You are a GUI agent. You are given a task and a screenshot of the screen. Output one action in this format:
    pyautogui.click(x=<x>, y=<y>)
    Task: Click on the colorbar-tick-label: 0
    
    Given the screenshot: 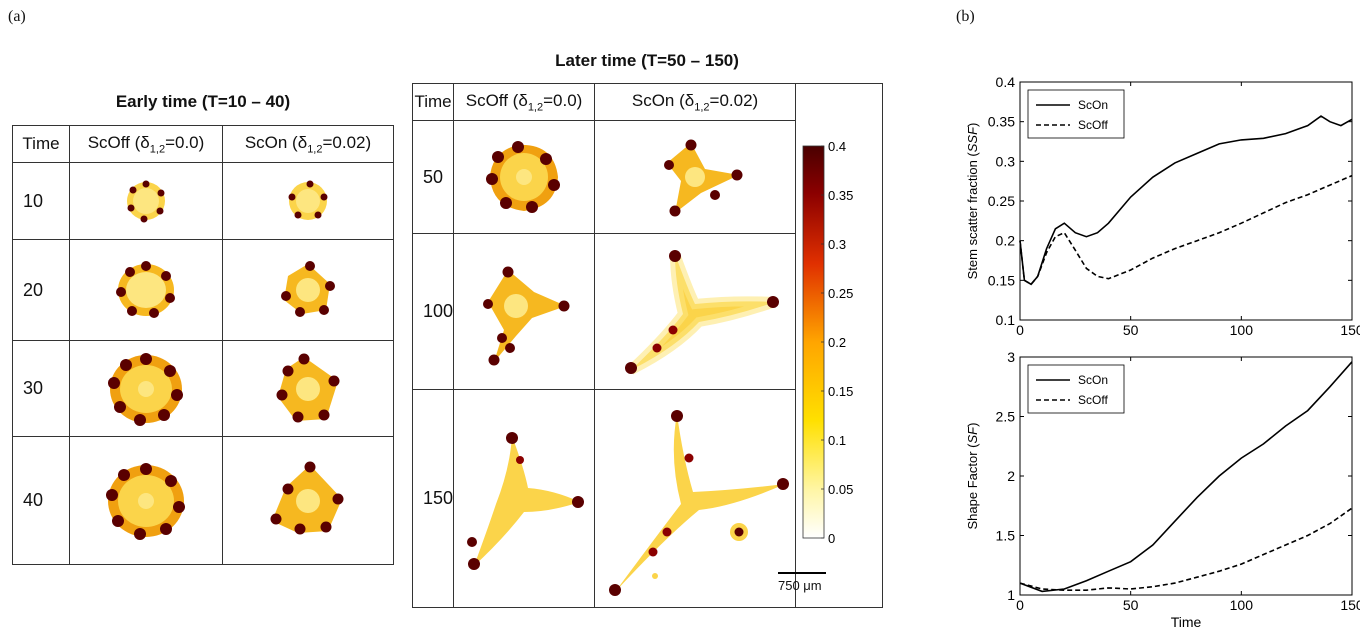 What is the action you would take?
    pyautogui.click(x=831, y=538)
    